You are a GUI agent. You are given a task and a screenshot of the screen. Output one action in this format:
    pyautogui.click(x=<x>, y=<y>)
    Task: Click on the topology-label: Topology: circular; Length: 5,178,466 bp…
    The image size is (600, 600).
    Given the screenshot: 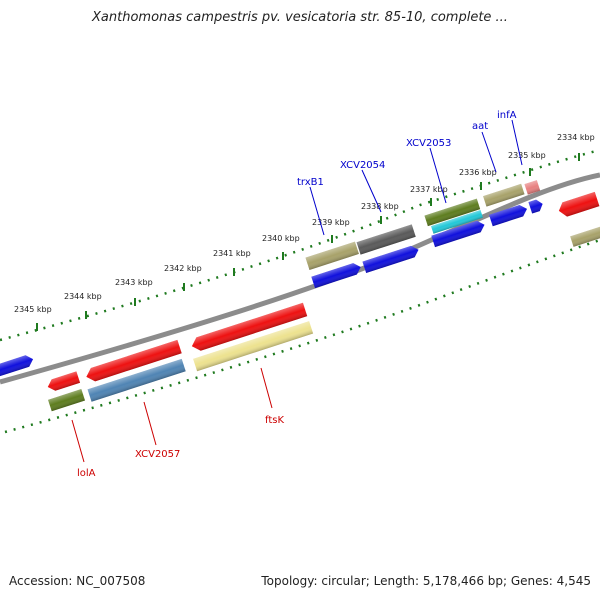 What is the action you would take?
    pyautogui.click(x=426, y=581)
    